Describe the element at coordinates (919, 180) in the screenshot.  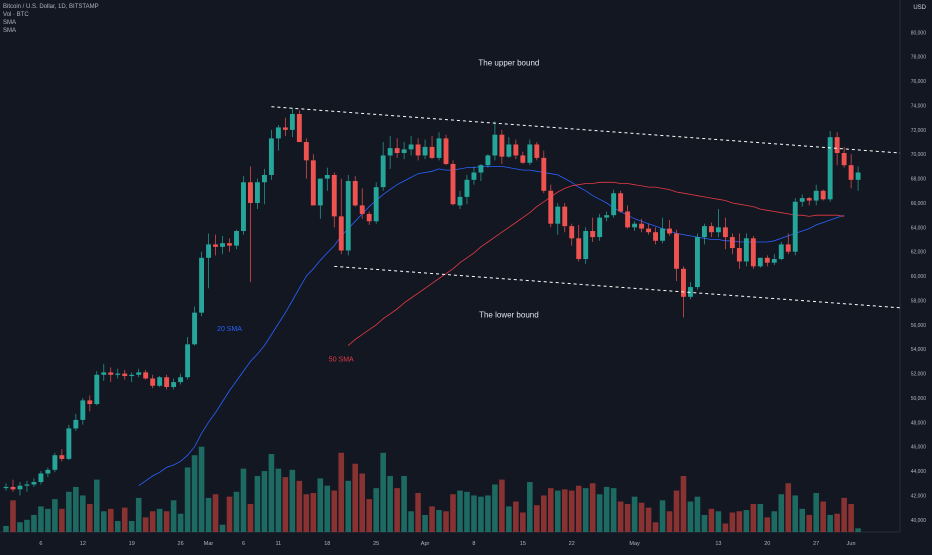
I see `y-tick-label: 68,000` at that location.